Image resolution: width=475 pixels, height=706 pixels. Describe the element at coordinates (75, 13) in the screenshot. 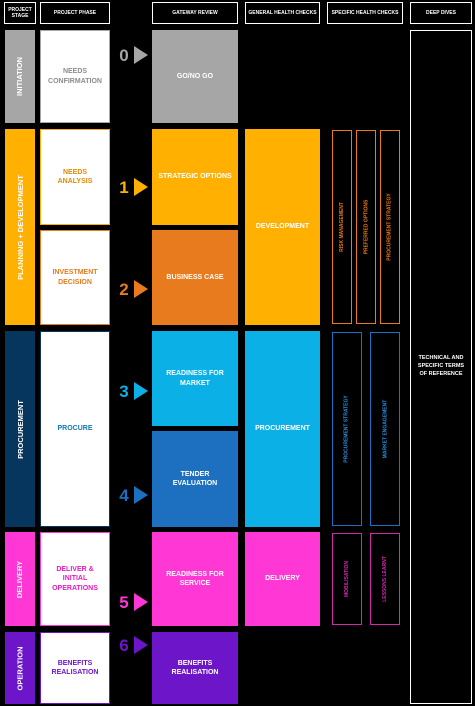

I see `header-project-phase: PROJECT PHASE` at that location.